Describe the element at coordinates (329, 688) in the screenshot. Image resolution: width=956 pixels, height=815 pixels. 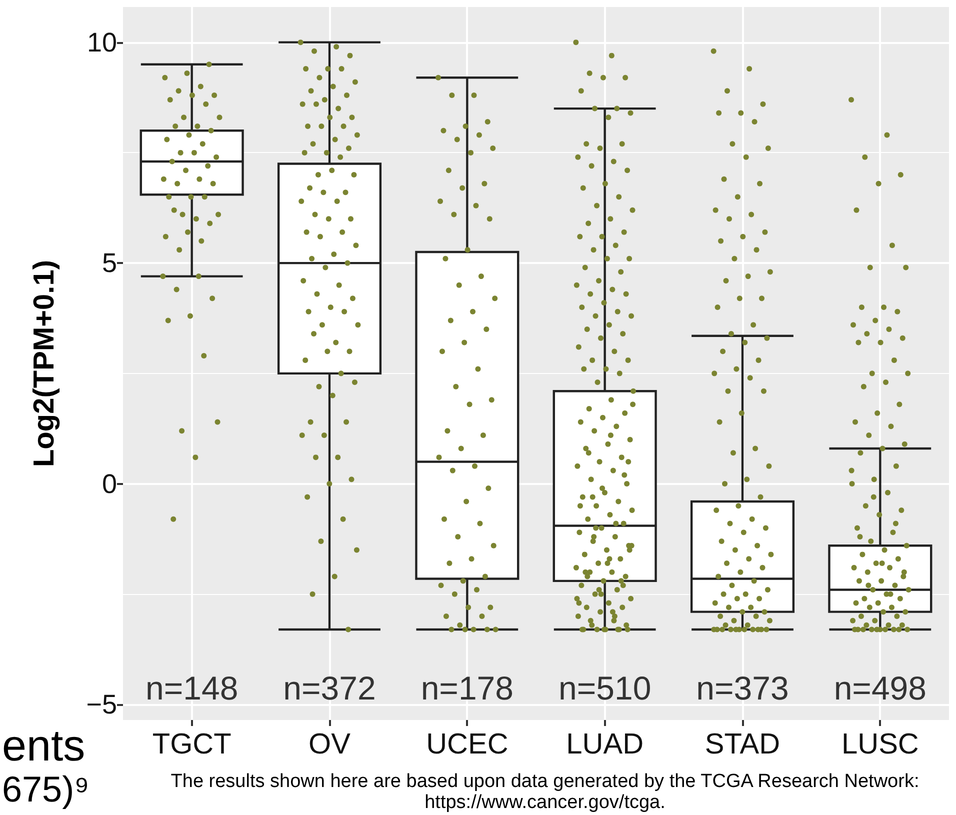
I see `annotation: n=372` at that location.